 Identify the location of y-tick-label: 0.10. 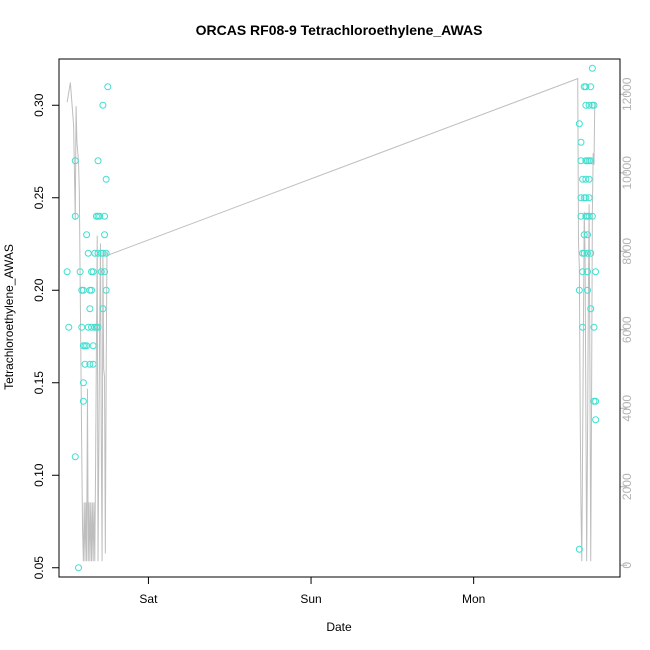
(39, 475).